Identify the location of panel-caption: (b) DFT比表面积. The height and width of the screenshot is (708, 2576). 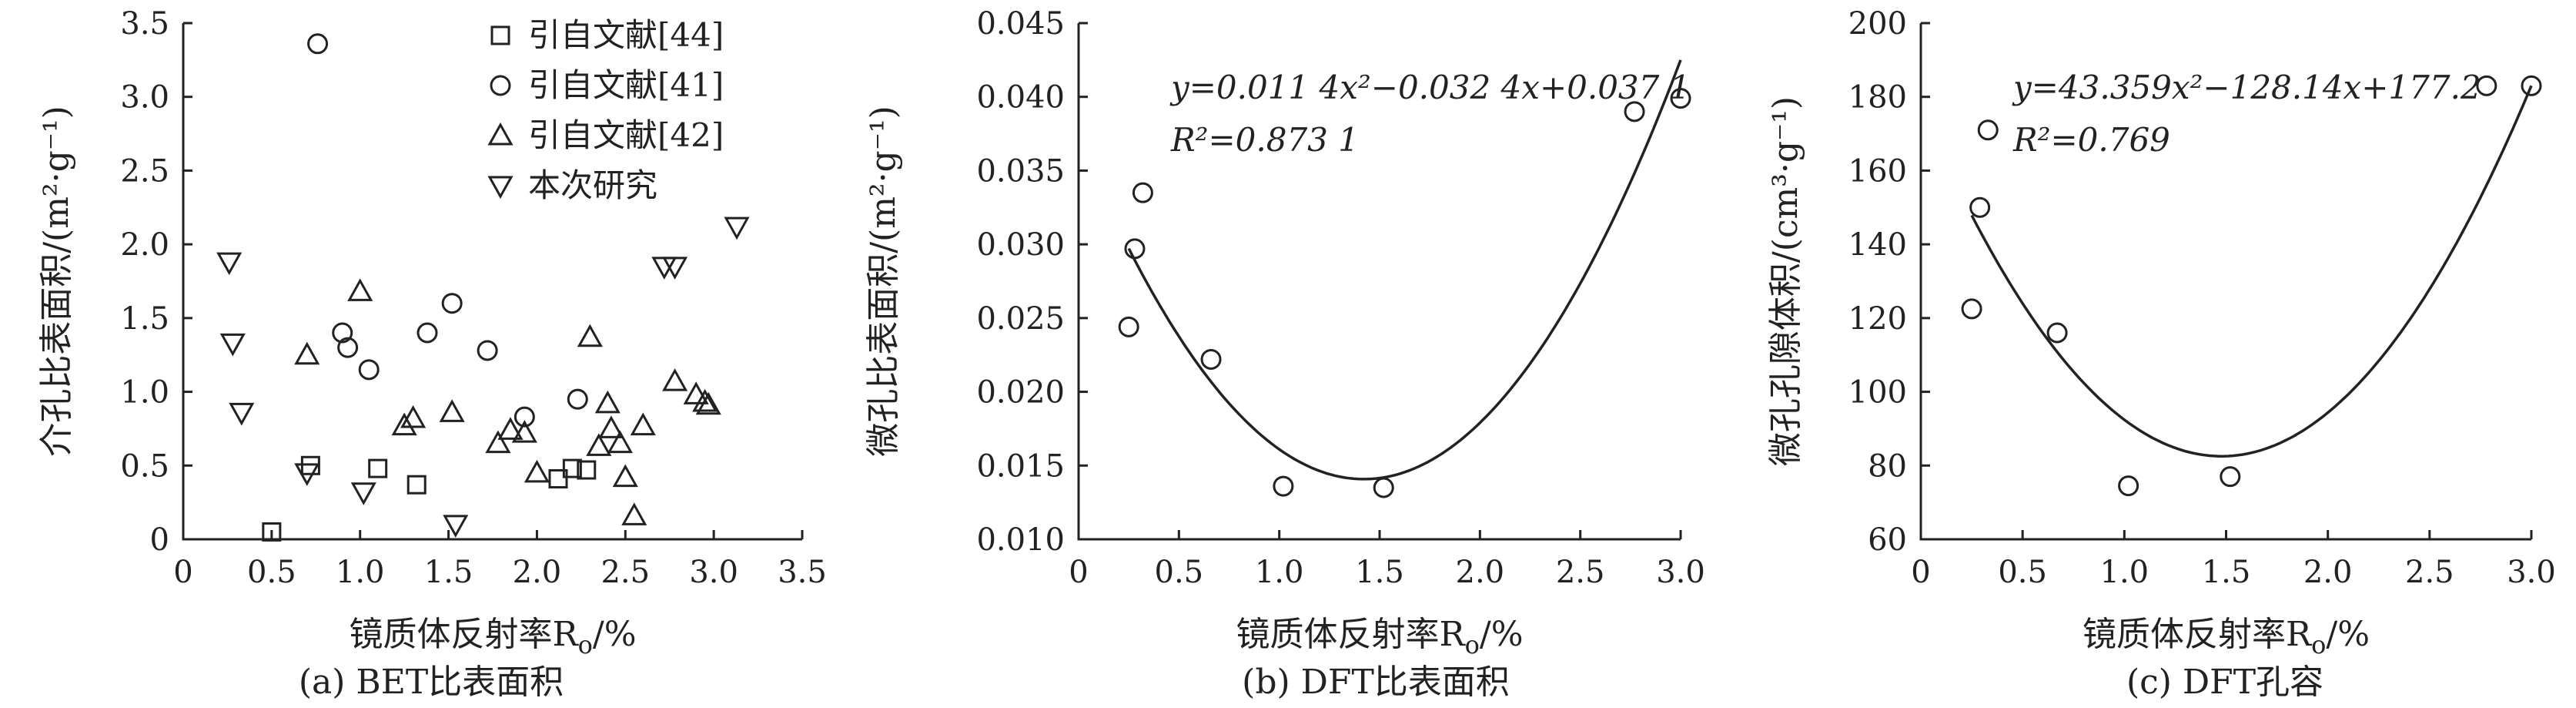
(1376, 682).